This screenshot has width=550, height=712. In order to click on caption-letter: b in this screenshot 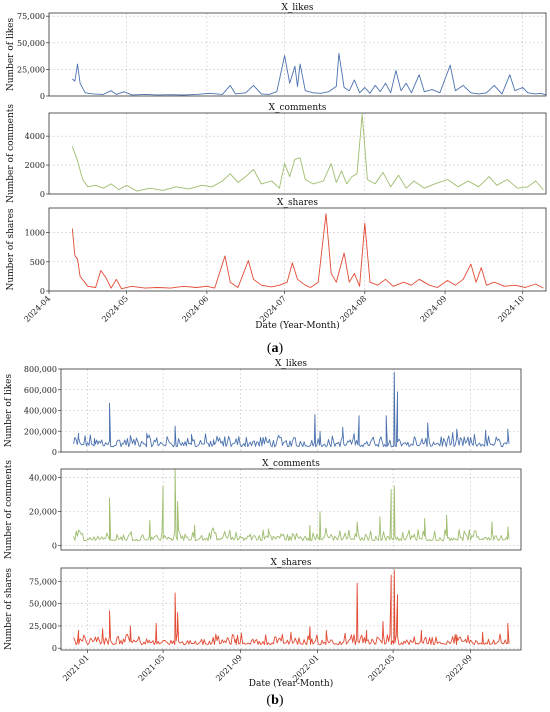, I will do `click(275, 700)`.